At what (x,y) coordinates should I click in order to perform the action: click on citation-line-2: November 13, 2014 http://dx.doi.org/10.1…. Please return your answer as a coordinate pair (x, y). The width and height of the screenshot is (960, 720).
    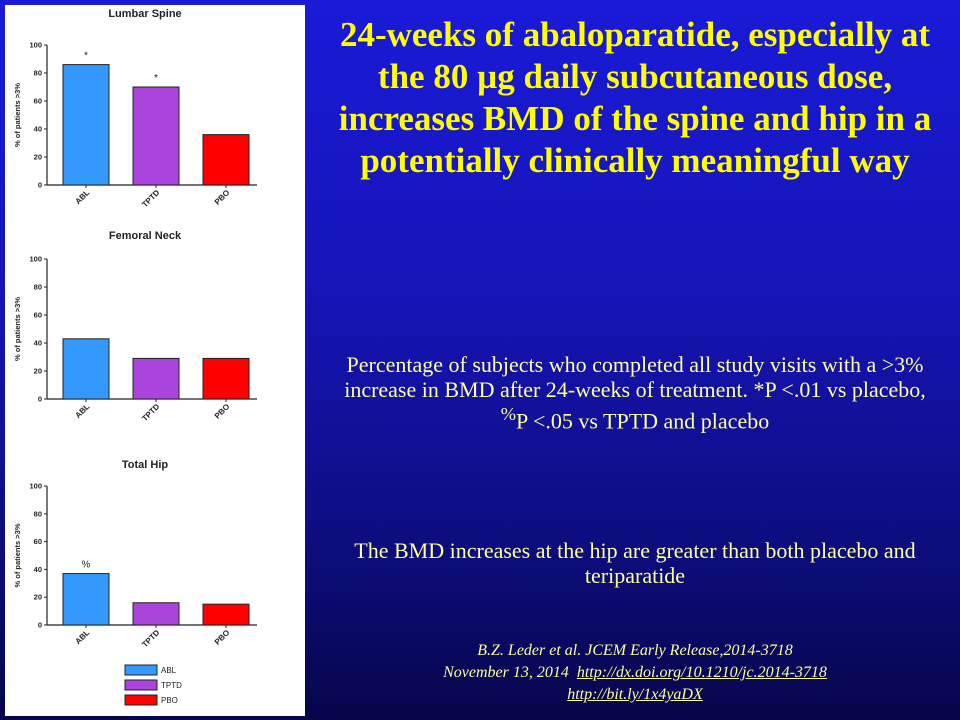
    Looking at the image, I should click on (635, 673).